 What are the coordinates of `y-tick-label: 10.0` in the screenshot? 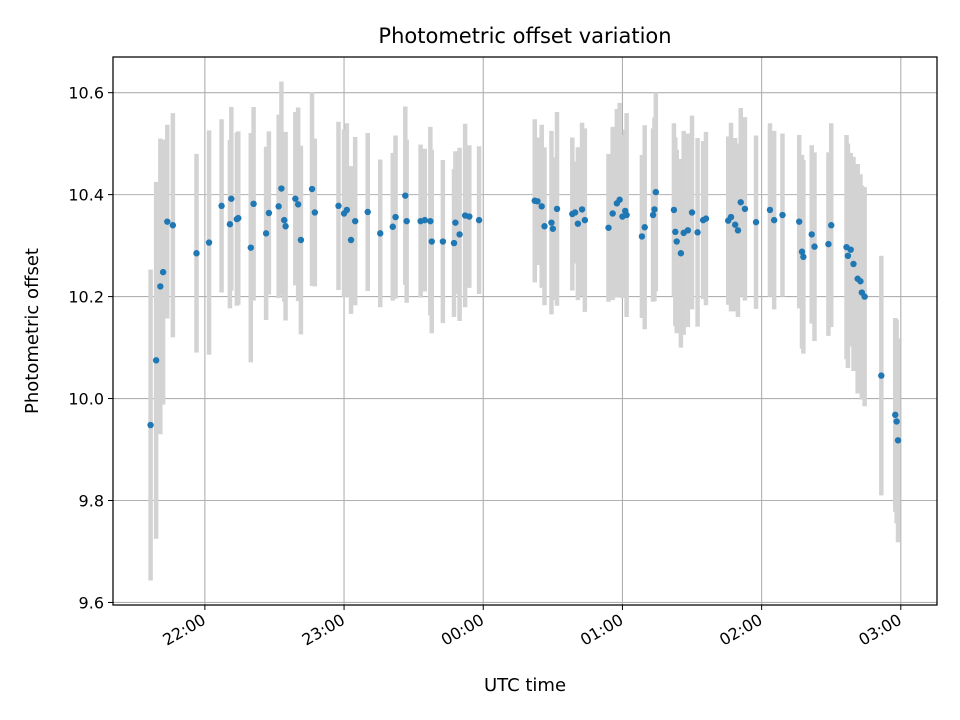 It's located at (86, 399).